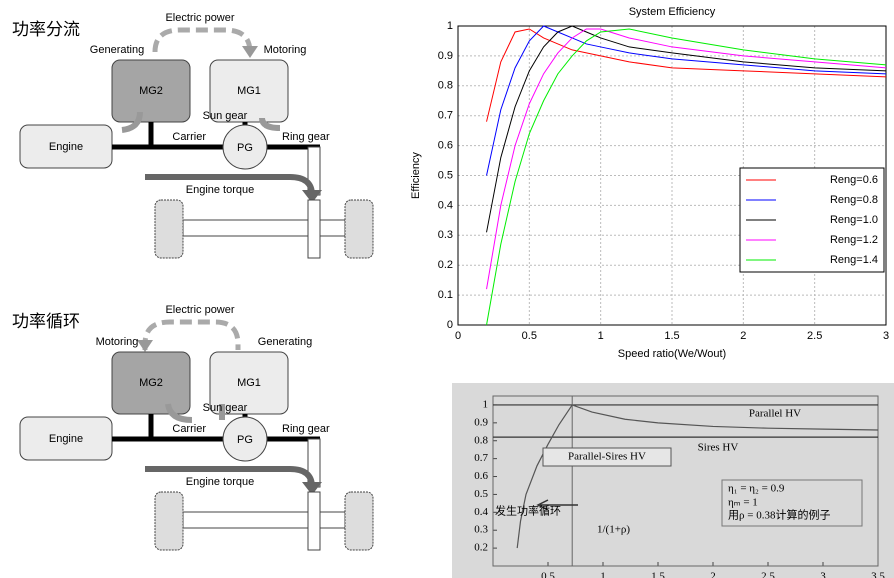 The height and width of the screenshot is (578, 894). Describe the element at coordinates (285, 50) in the screenshot. I see `right-mode-label: Motoring` at that location.